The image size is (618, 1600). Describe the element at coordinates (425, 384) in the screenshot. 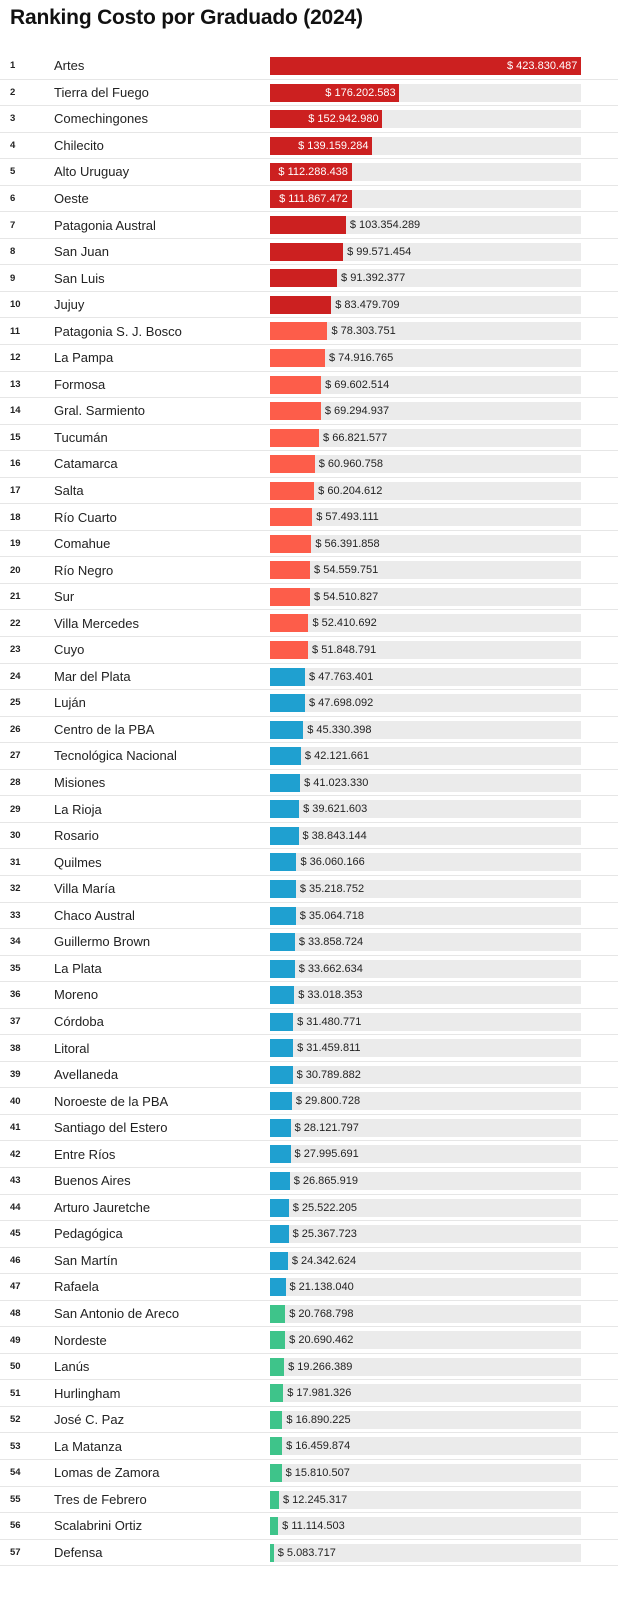

I see `bar-track: $ 69.602.514` at that location.